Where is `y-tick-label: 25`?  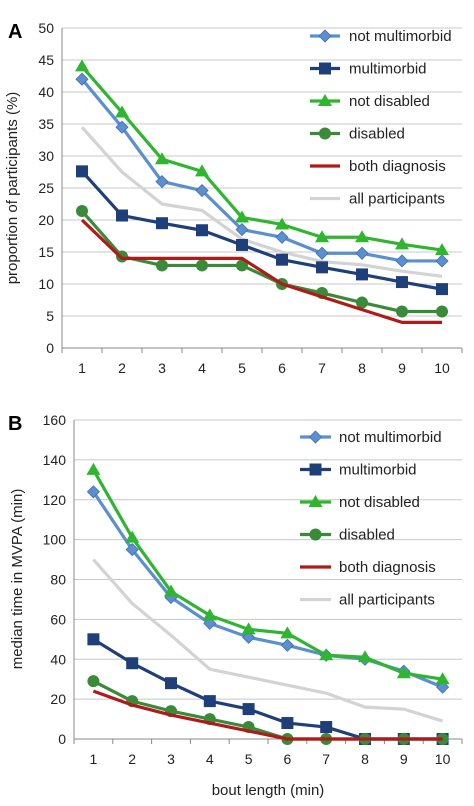 y-tick-label: 25 is located at coordinates (46, 188).